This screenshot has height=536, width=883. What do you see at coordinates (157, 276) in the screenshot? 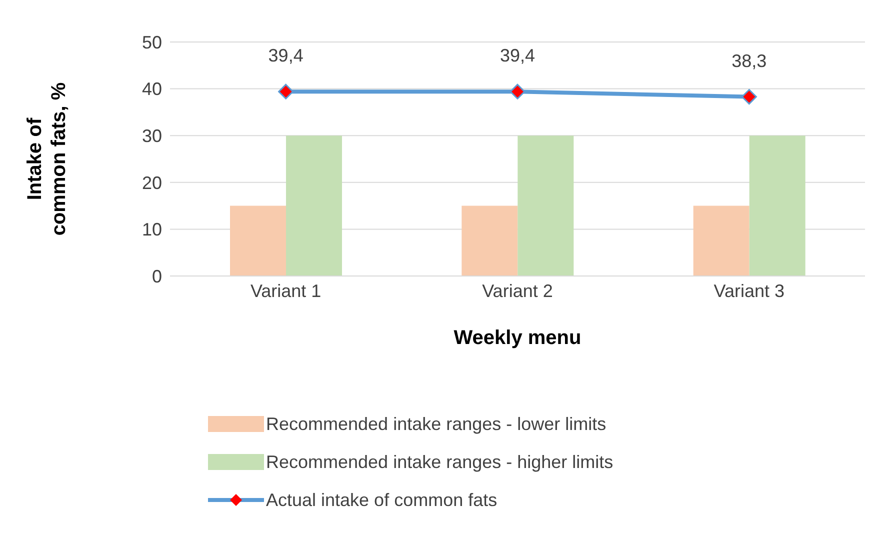
I see `y-tick-label: 0` at bounding box center [157, 276].